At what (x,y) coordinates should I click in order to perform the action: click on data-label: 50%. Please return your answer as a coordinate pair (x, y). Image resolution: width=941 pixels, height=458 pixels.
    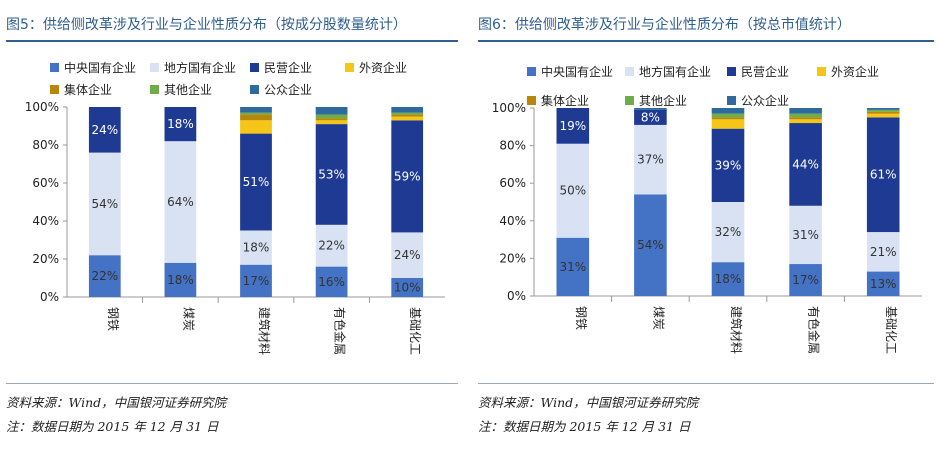
    Looking at the image, I should click on (572, 191).